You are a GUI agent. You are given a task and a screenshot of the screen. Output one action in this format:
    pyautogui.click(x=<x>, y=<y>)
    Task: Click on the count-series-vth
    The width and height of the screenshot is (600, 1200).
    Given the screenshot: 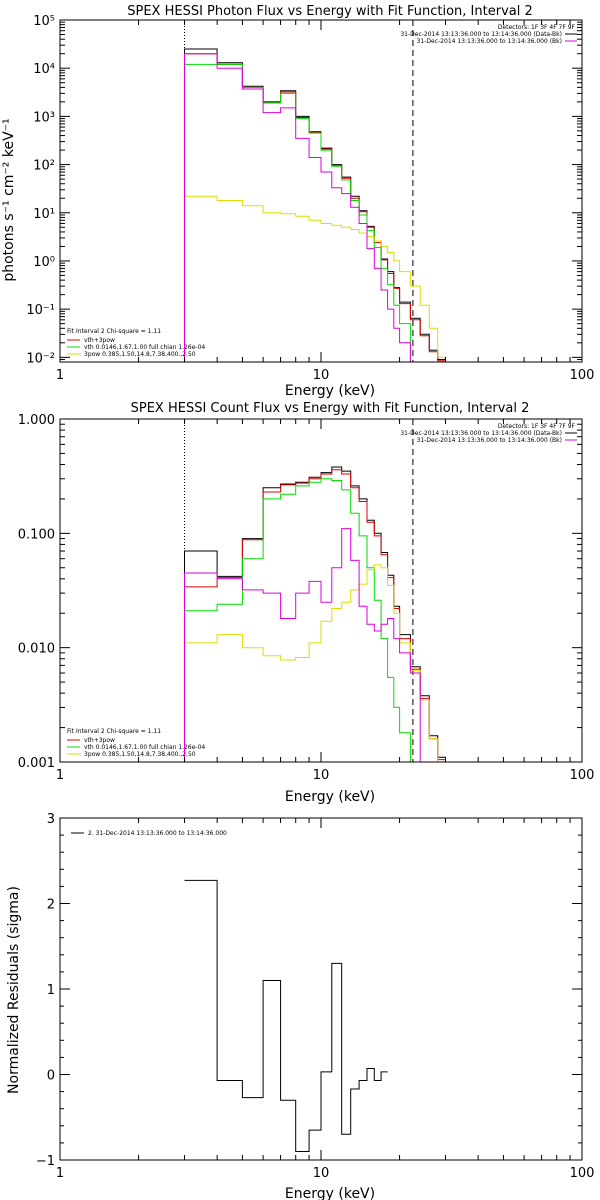 What is the action you would take?
    pyautogui.click(x=302, y=620)
    